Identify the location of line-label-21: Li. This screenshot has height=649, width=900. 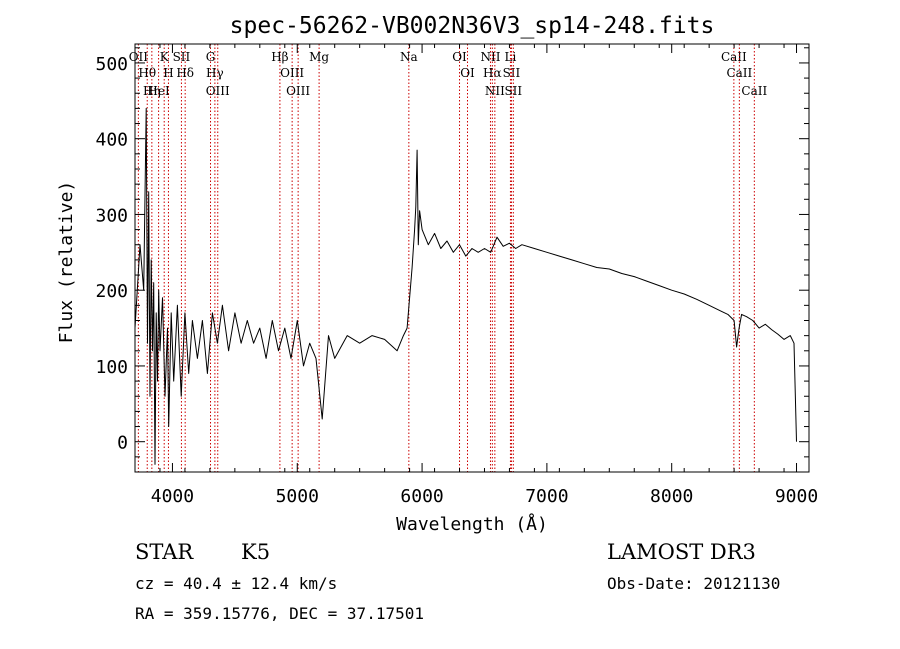
(511, 57).